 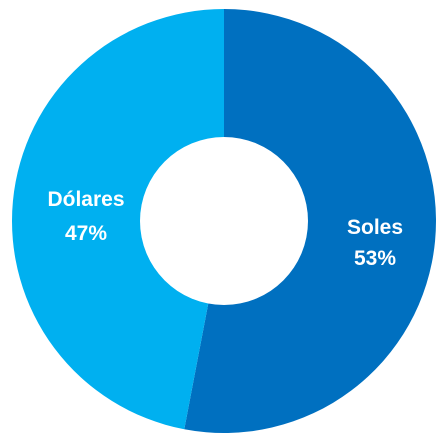 What do you see at coordinates (375, 258) in the screenshot?
I see `slice-label-soles-percent: 53%` at bounding box center [375, 258].